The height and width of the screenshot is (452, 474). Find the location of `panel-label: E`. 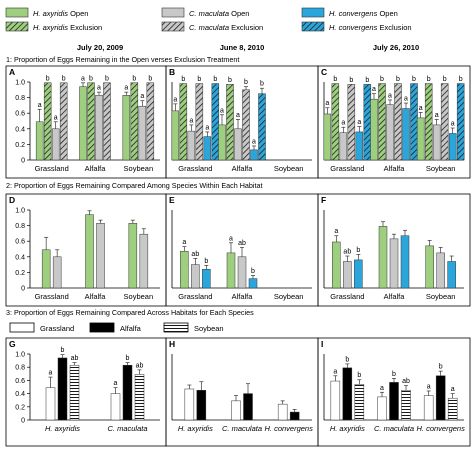

panel-label: E is located at coordinates (172, 200).